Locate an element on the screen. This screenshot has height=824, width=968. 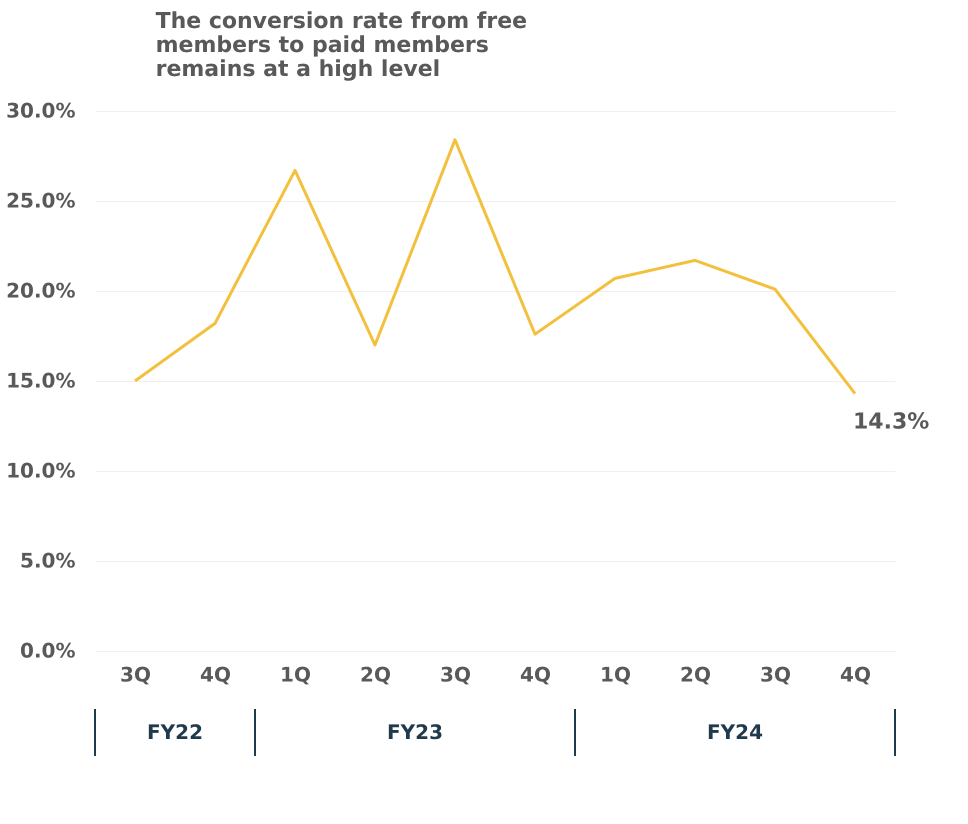
text: FY22 is located at coordinates (175, 732).